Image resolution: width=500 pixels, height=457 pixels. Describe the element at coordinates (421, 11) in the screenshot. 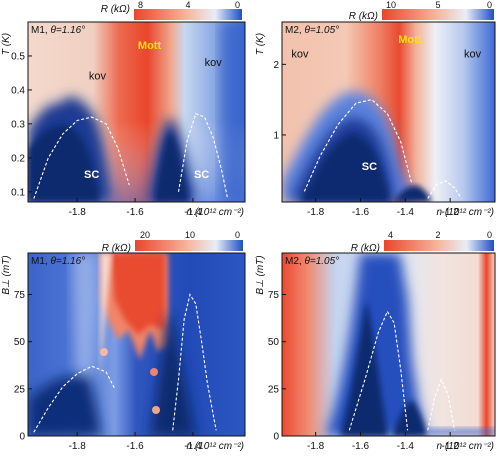

I see `colorbar-b: R (kΩ) 10 5 0` at that location.